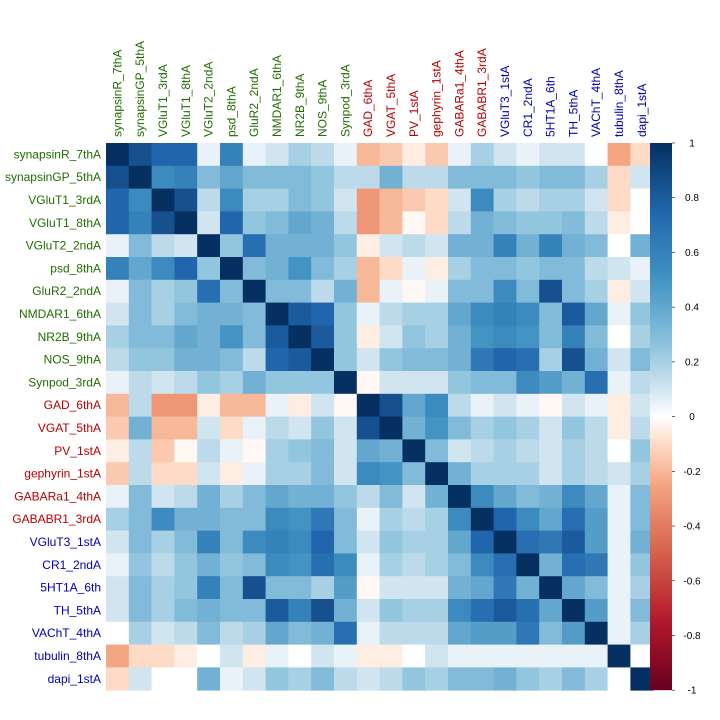 Image resolution: width=720 pixels, height=720 pixels. I want to click on heatmap-cell-dapi_1stA-NMDAR1_6thA, so click(277, 679).